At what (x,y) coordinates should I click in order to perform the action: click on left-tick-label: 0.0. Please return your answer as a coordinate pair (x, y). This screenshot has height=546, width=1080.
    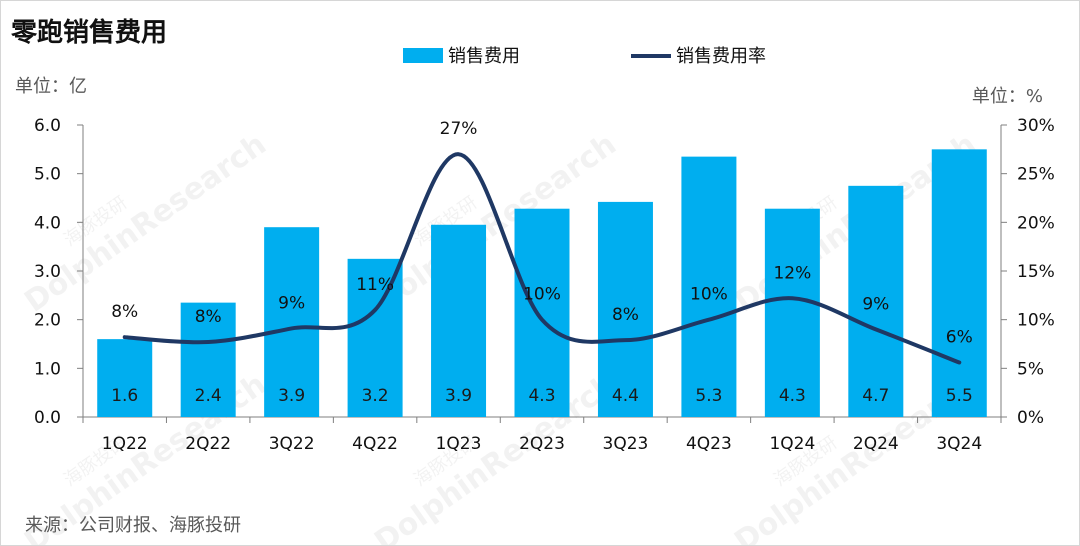
    Looking at the image, I should click on (47, 418).